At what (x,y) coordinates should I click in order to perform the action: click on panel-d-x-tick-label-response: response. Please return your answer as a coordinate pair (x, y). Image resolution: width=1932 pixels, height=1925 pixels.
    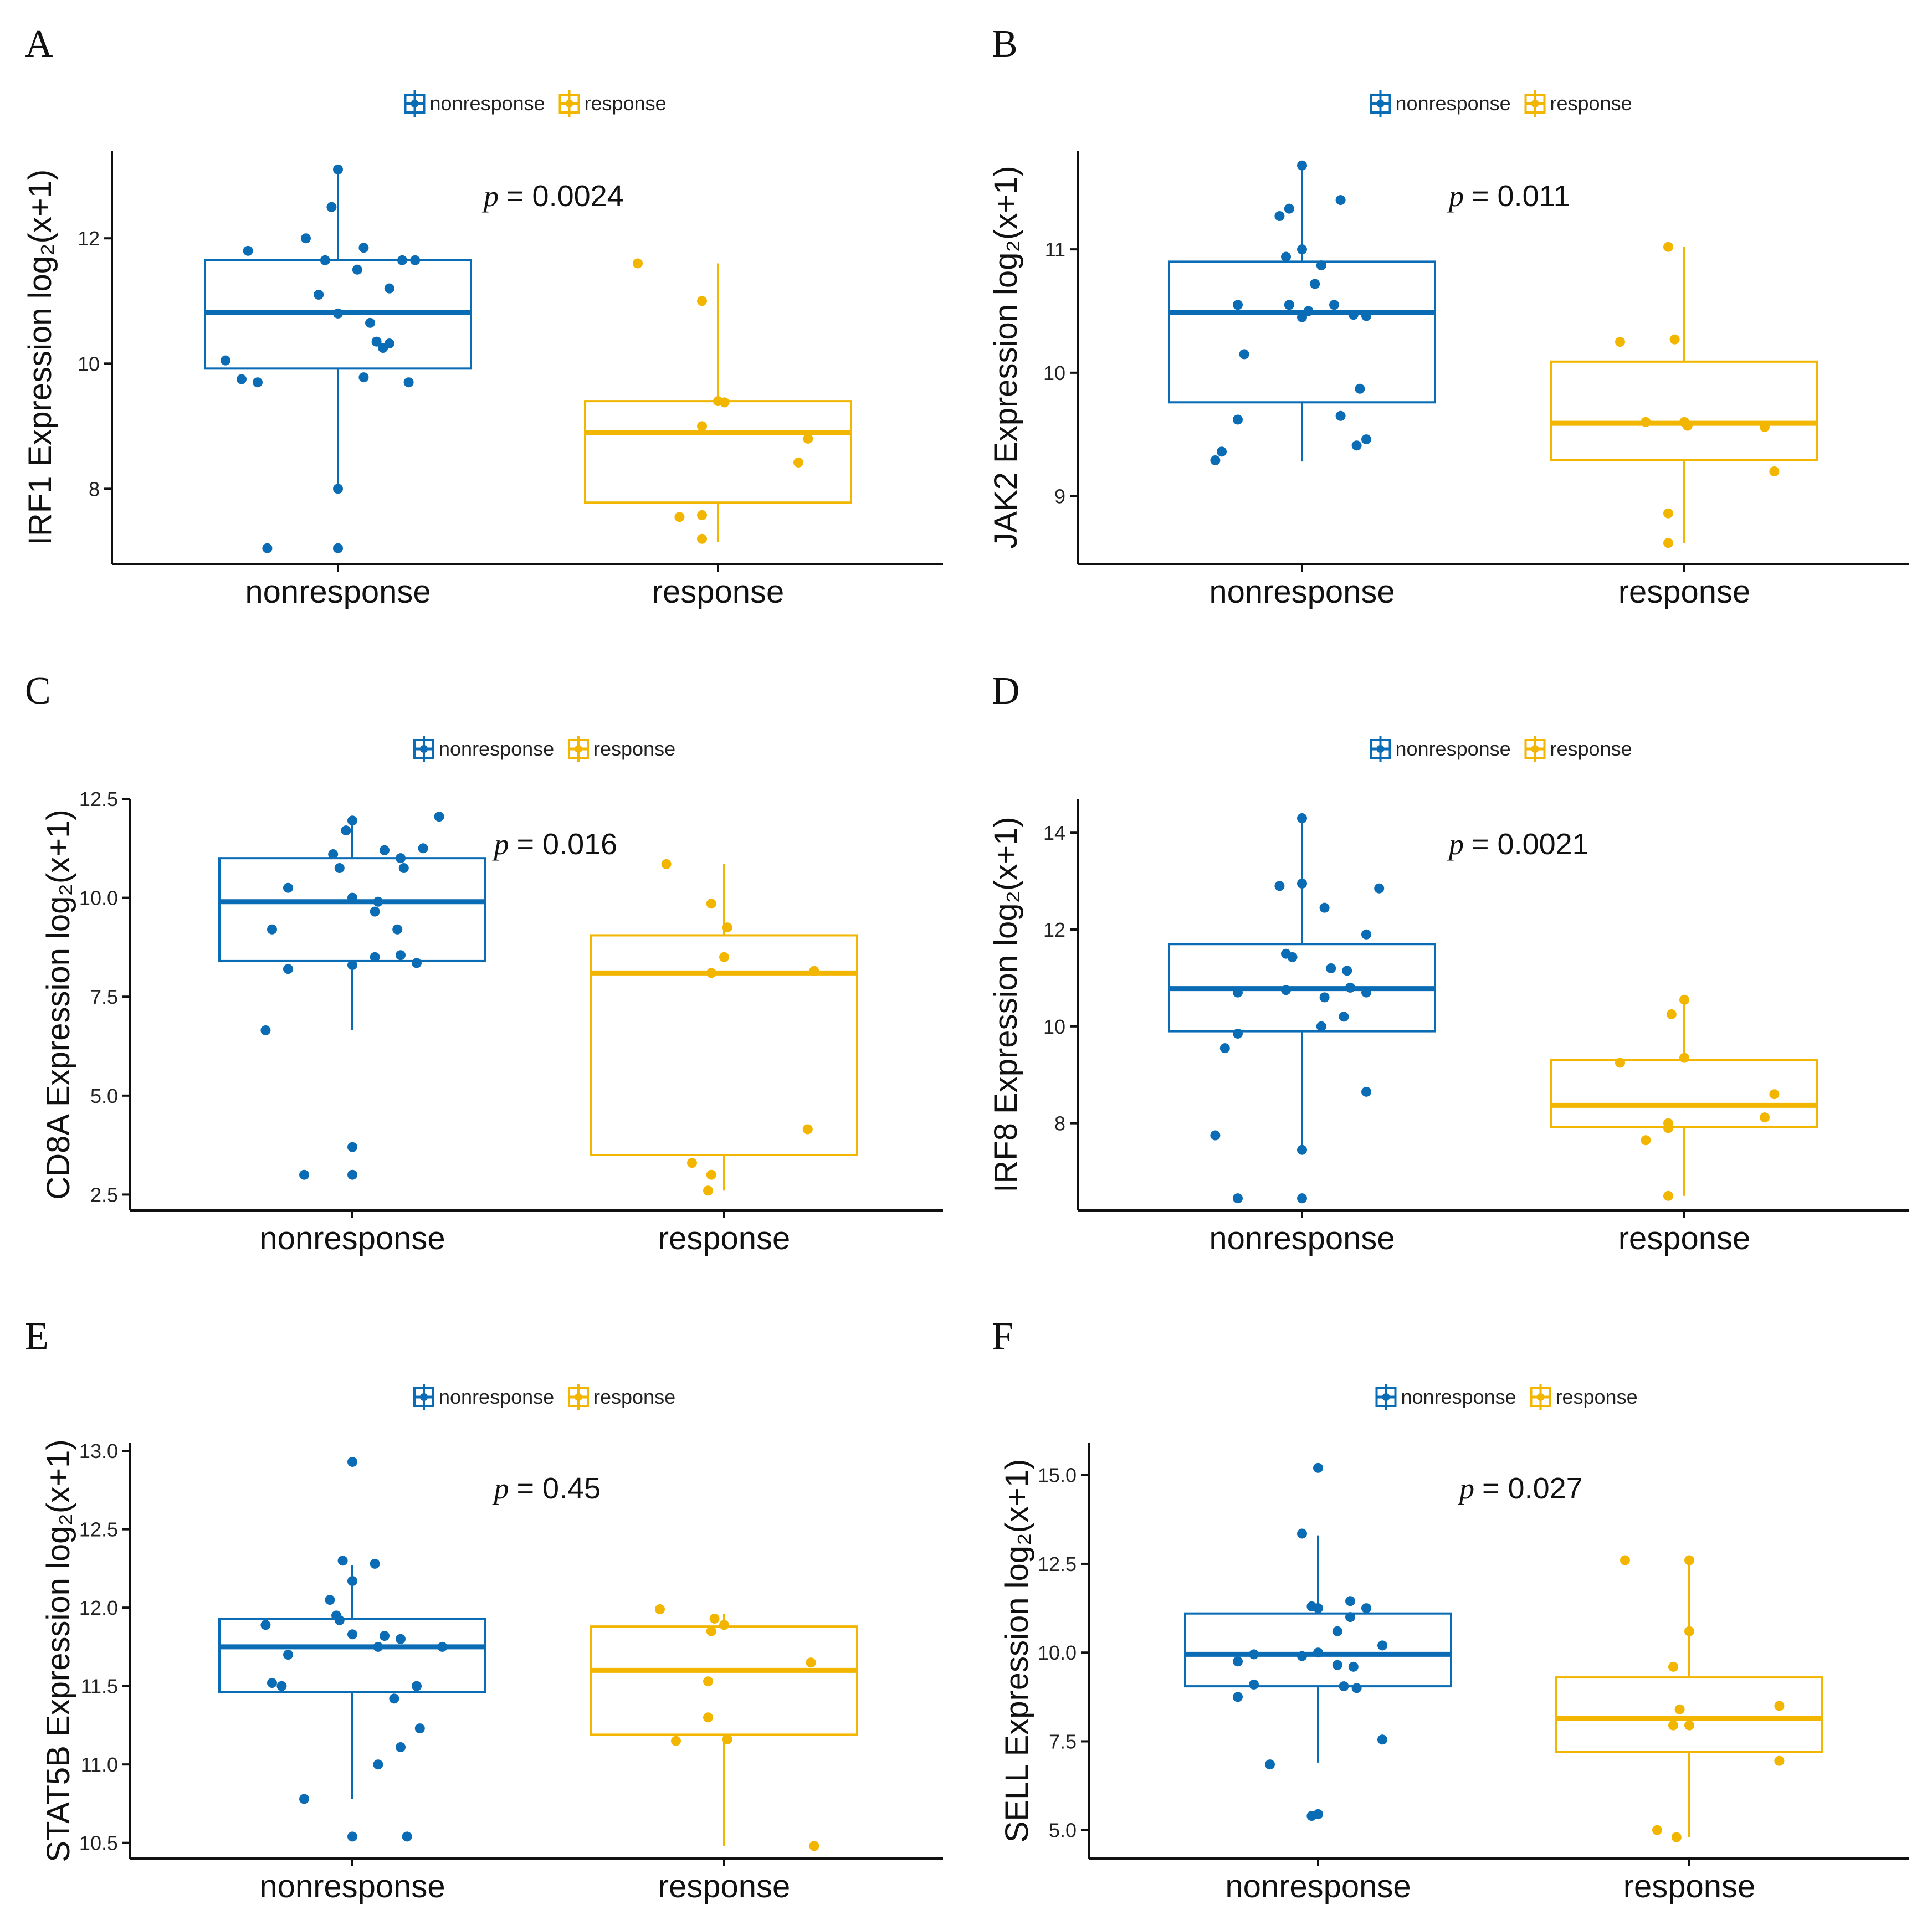
    Looking at the image, I should click on (1684, 1238).